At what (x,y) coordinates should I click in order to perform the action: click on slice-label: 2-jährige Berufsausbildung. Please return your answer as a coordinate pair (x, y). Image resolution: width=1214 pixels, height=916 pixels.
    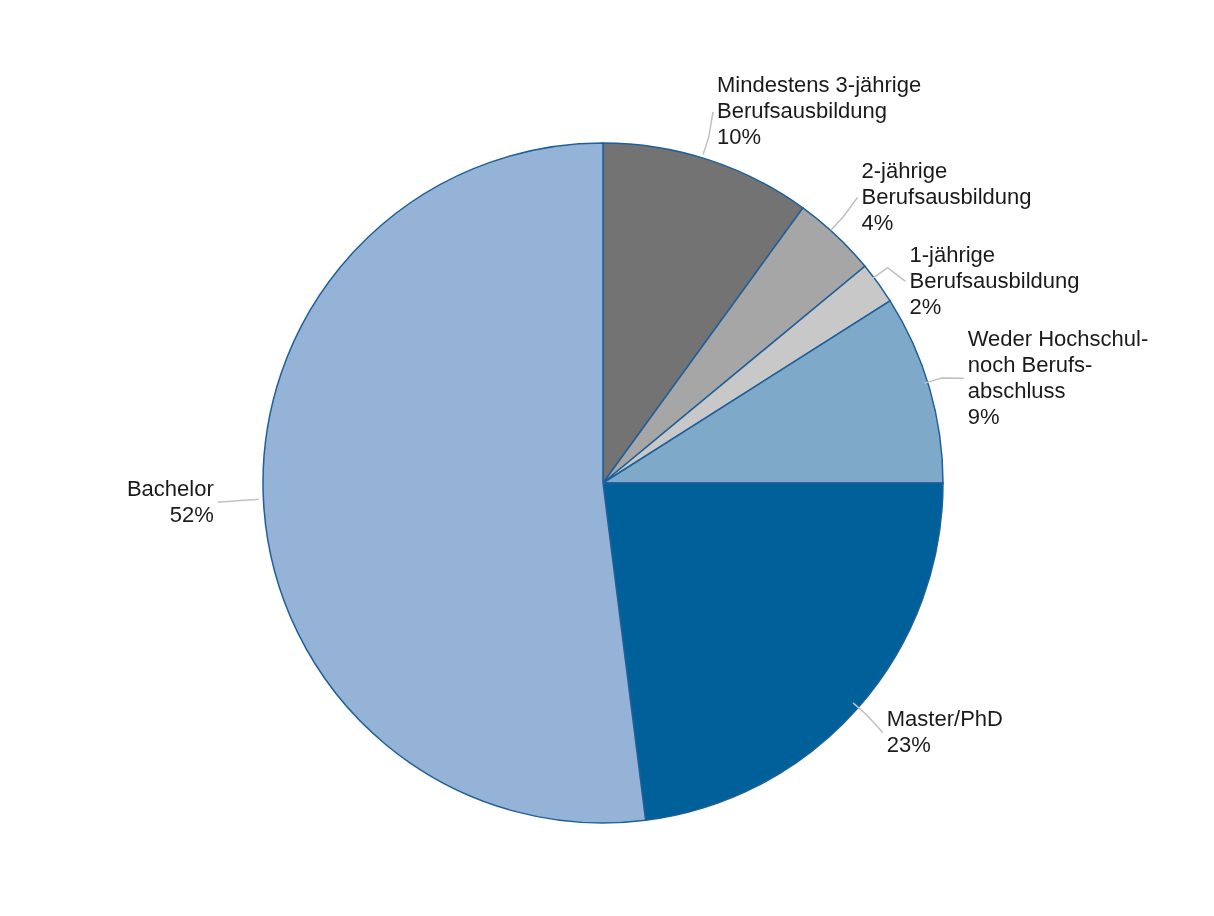
    Looking at the image, I should click on (946, 183).